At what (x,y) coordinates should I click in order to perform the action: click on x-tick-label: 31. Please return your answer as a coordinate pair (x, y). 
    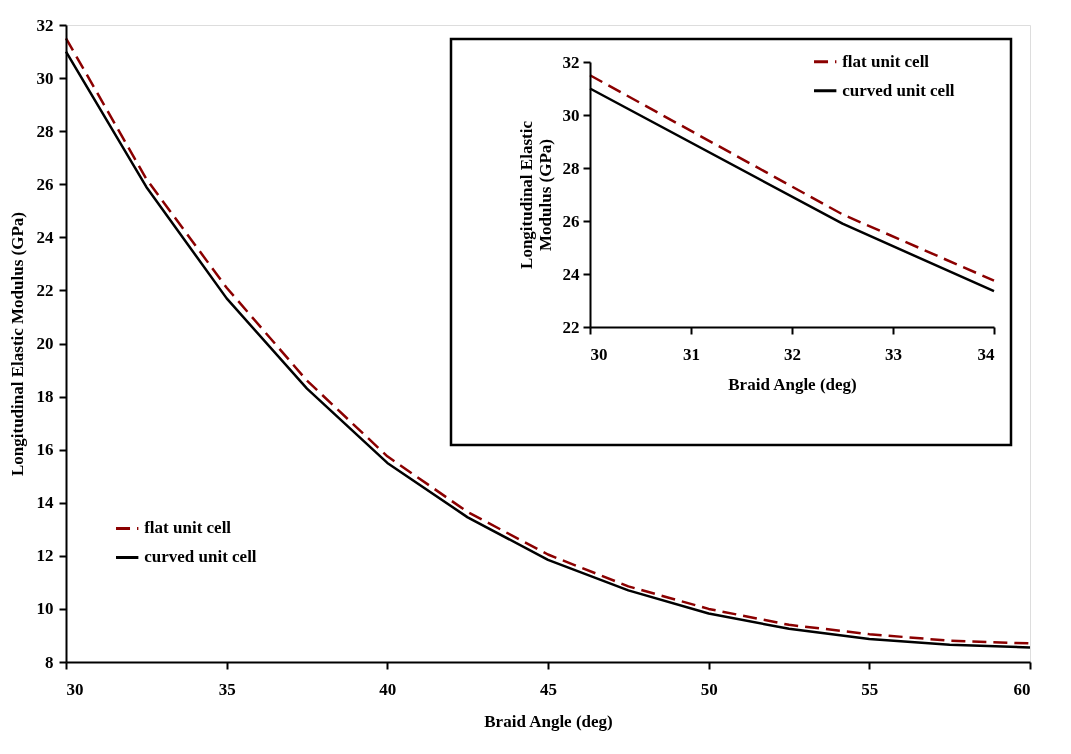
    Looking at the image, I should click on (691, 354).